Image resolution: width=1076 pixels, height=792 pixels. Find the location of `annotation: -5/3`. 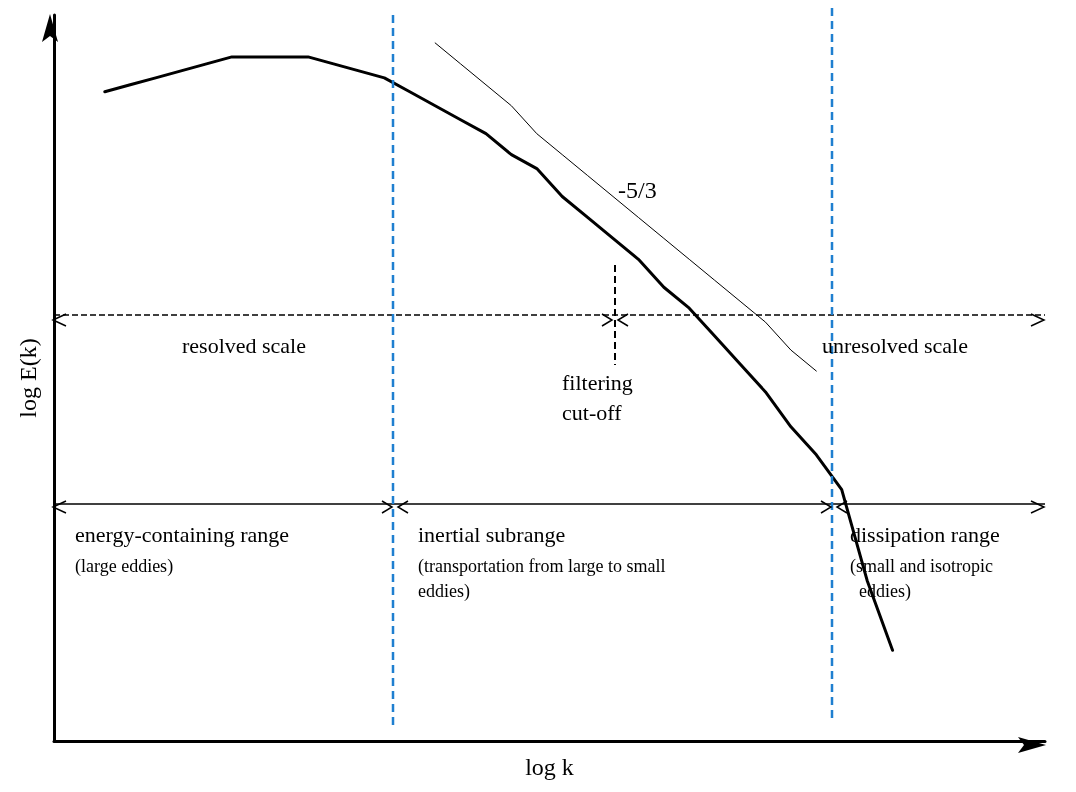

annotation: -5/3 is located at coordinates (637, 190).